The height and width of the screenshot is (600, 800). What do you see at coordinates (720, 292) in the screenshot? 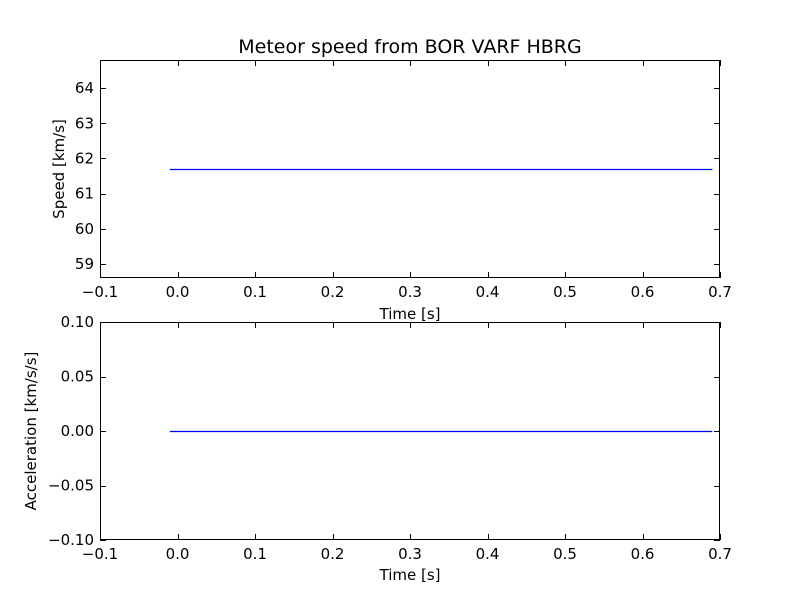
I see `speed-x-tick-label: 0.7` at bounding box center [720, 292].